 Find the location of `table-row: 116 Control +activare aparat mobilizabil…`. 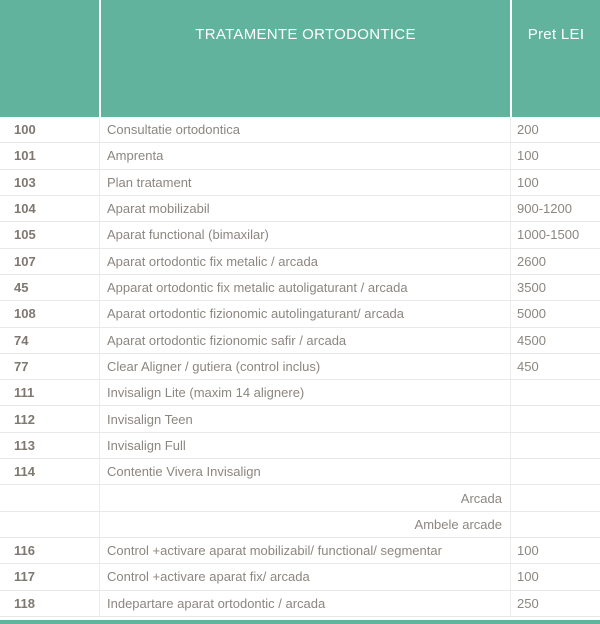

table-row: 116 Control +activare aparat mobilizabil… is located at coordinates (300, 551).